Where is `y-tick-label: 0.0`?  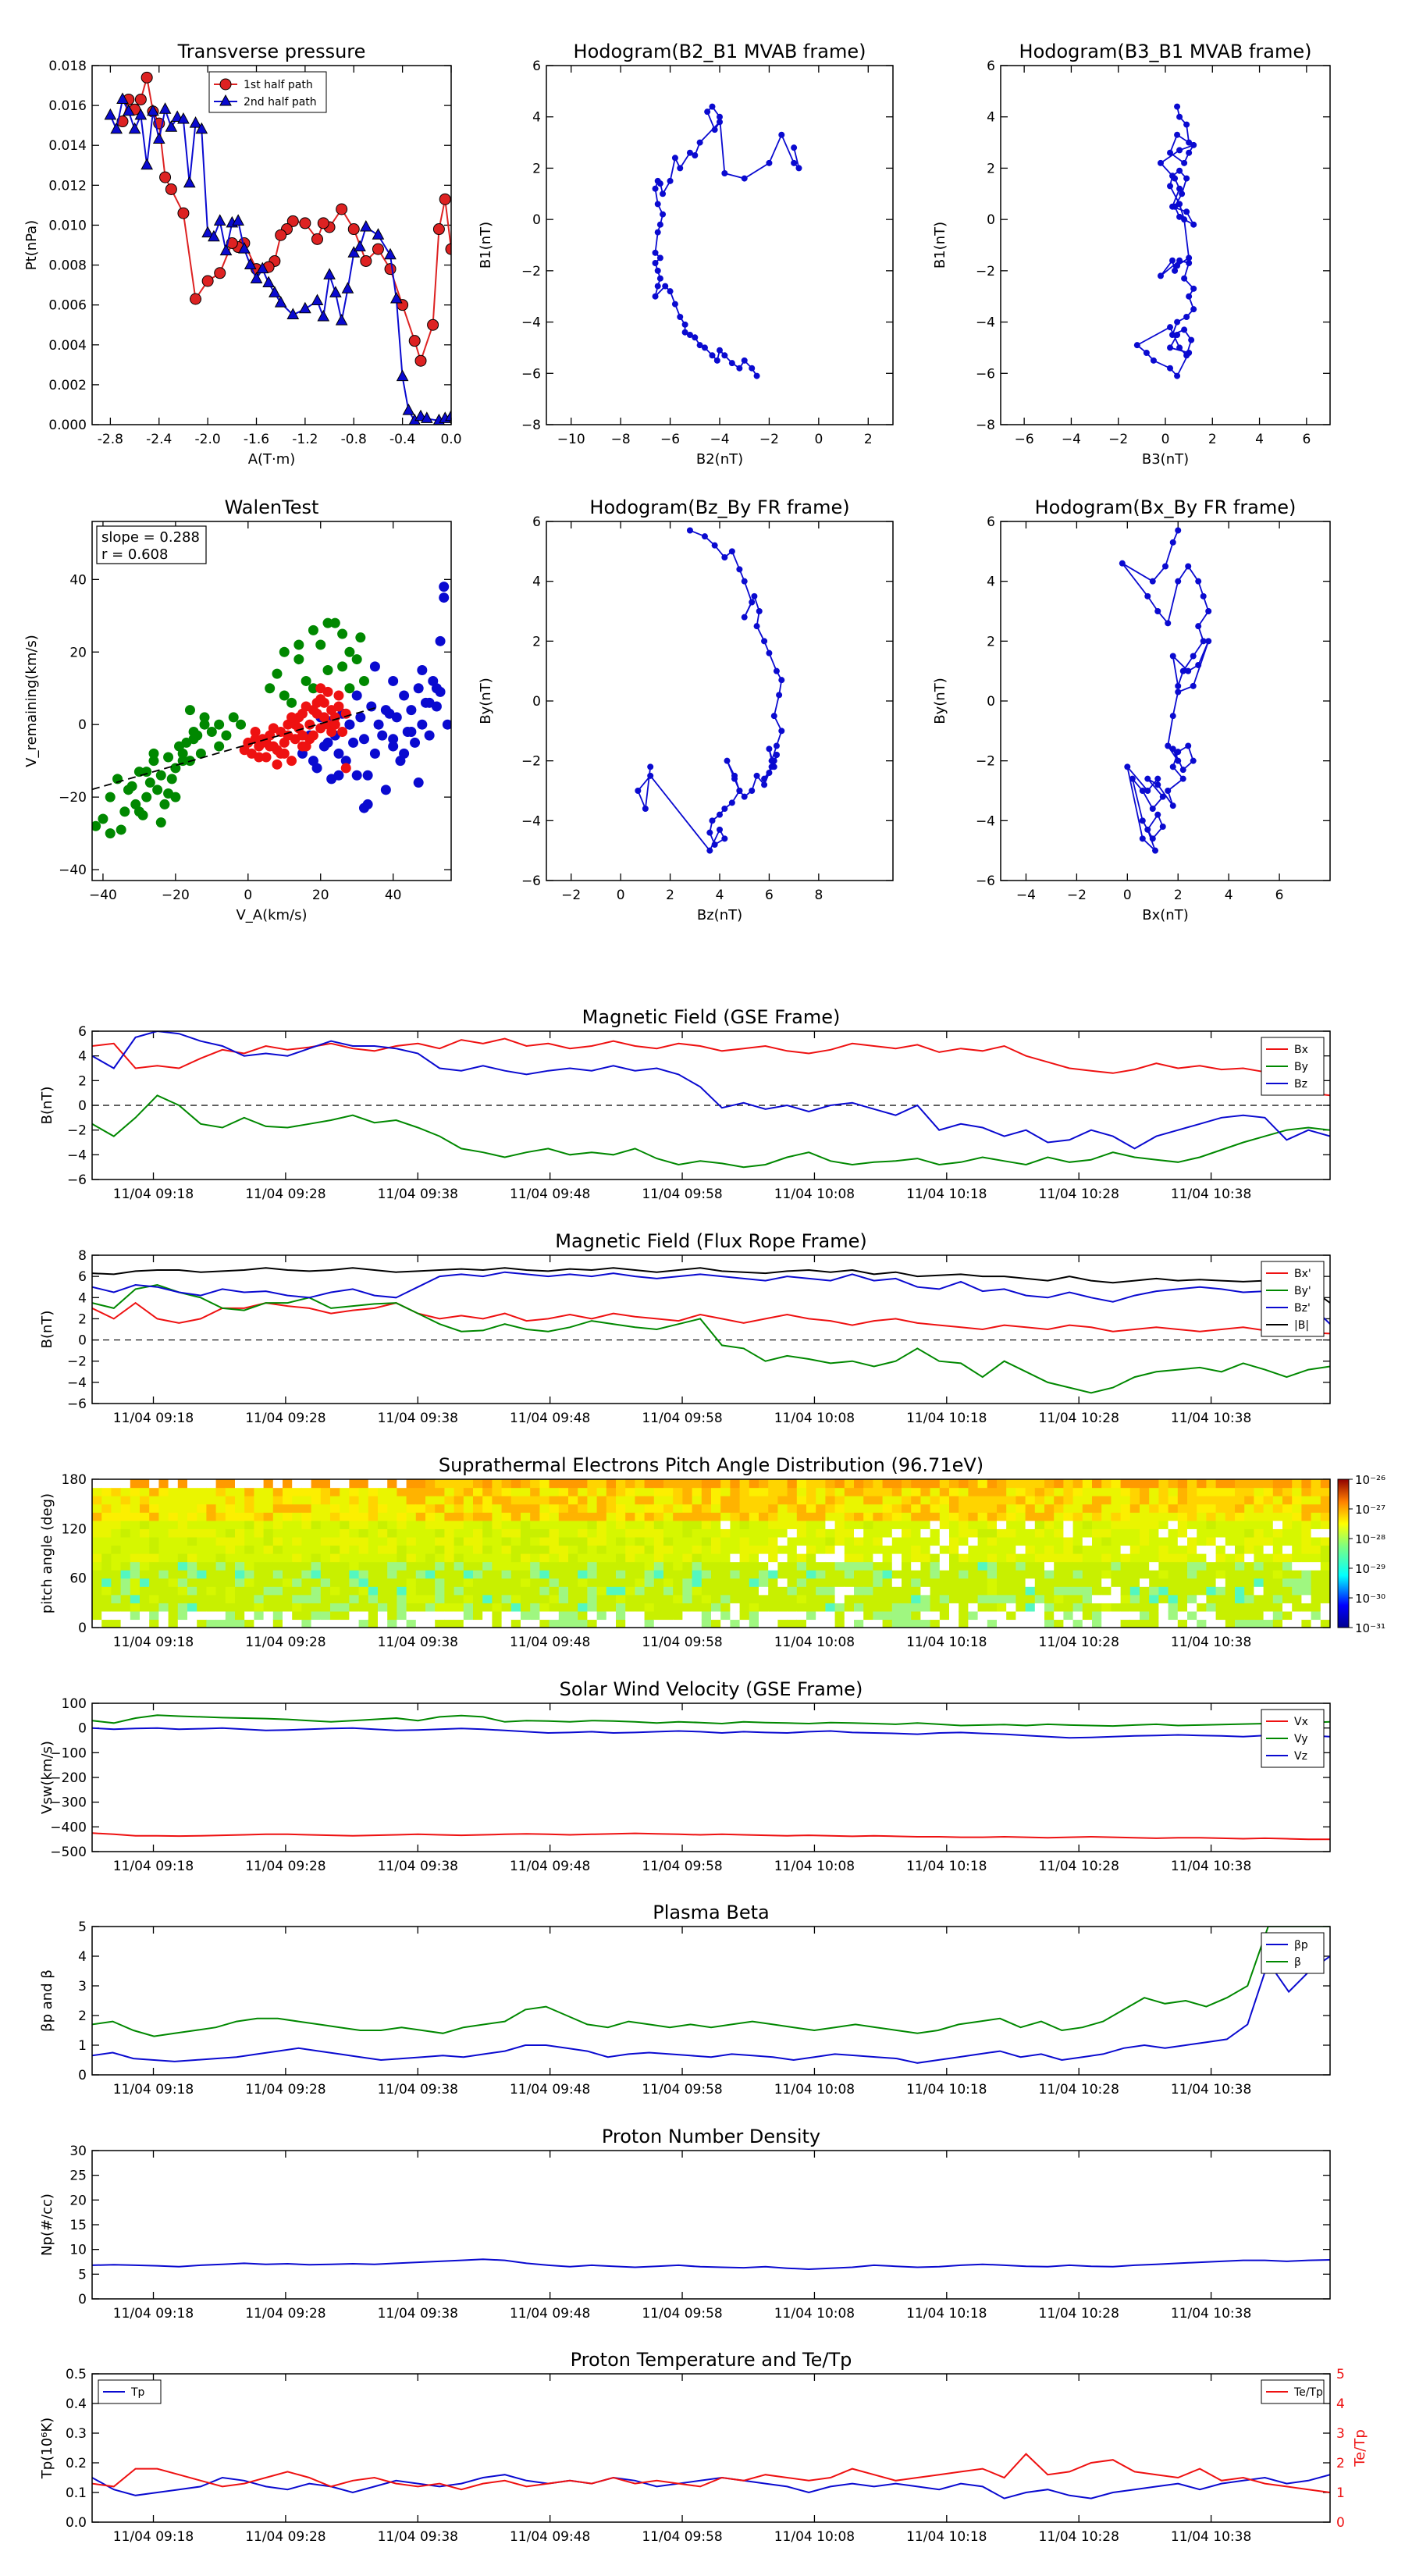 y-tick-label: 0.0 is located at coordinates (76, 2523).